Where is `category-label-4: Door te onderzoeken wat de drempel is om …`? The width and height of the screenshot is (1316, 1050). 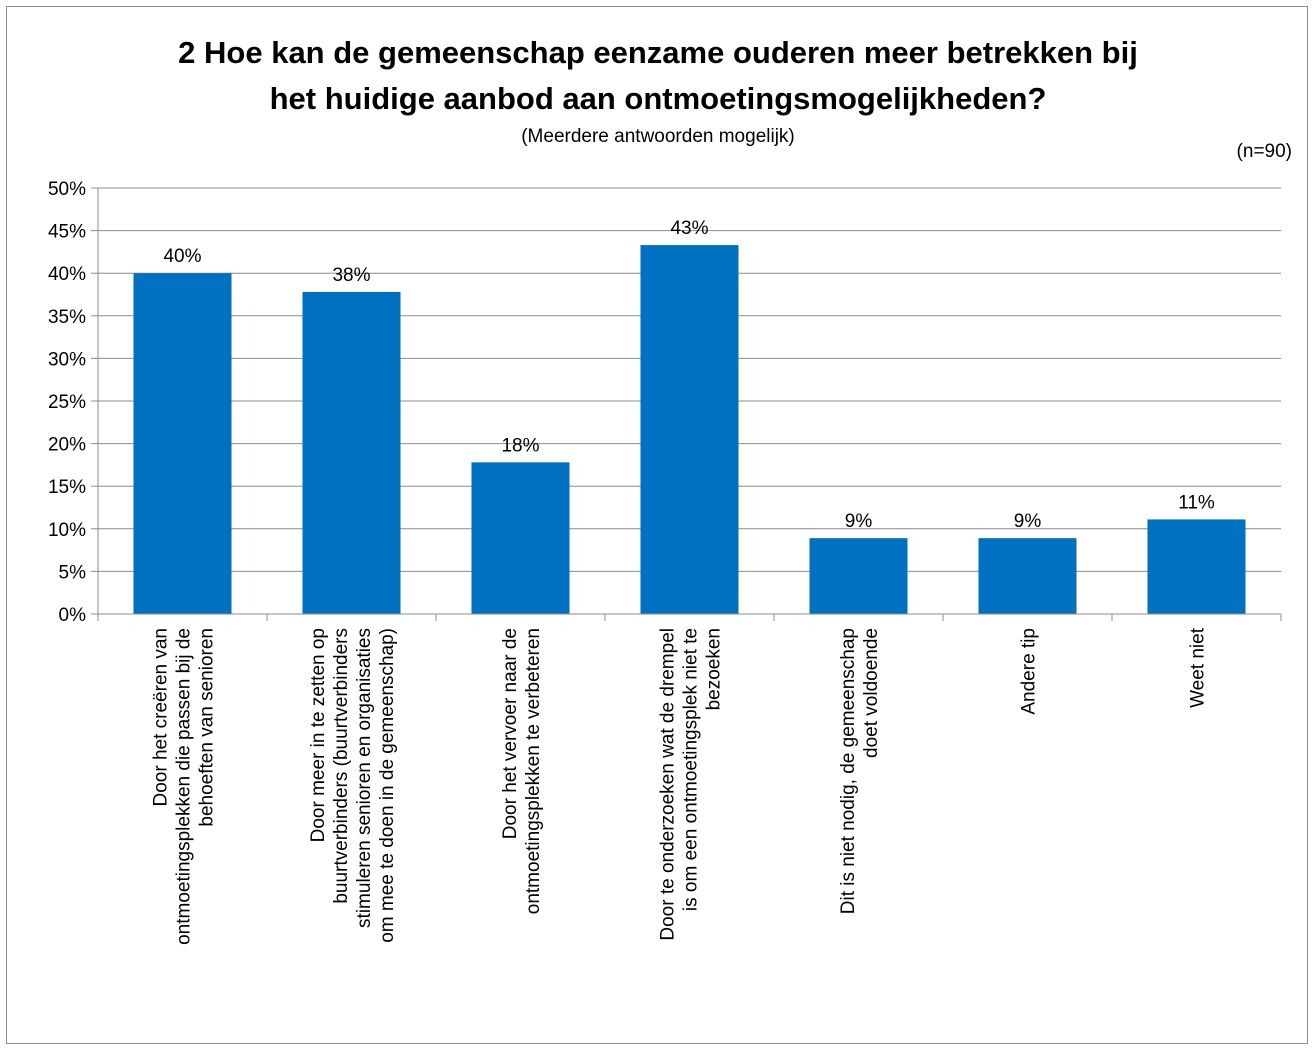 category-label-4: Door te onderzoeken wat de drempel is om … is located at coordinates (691, 784).